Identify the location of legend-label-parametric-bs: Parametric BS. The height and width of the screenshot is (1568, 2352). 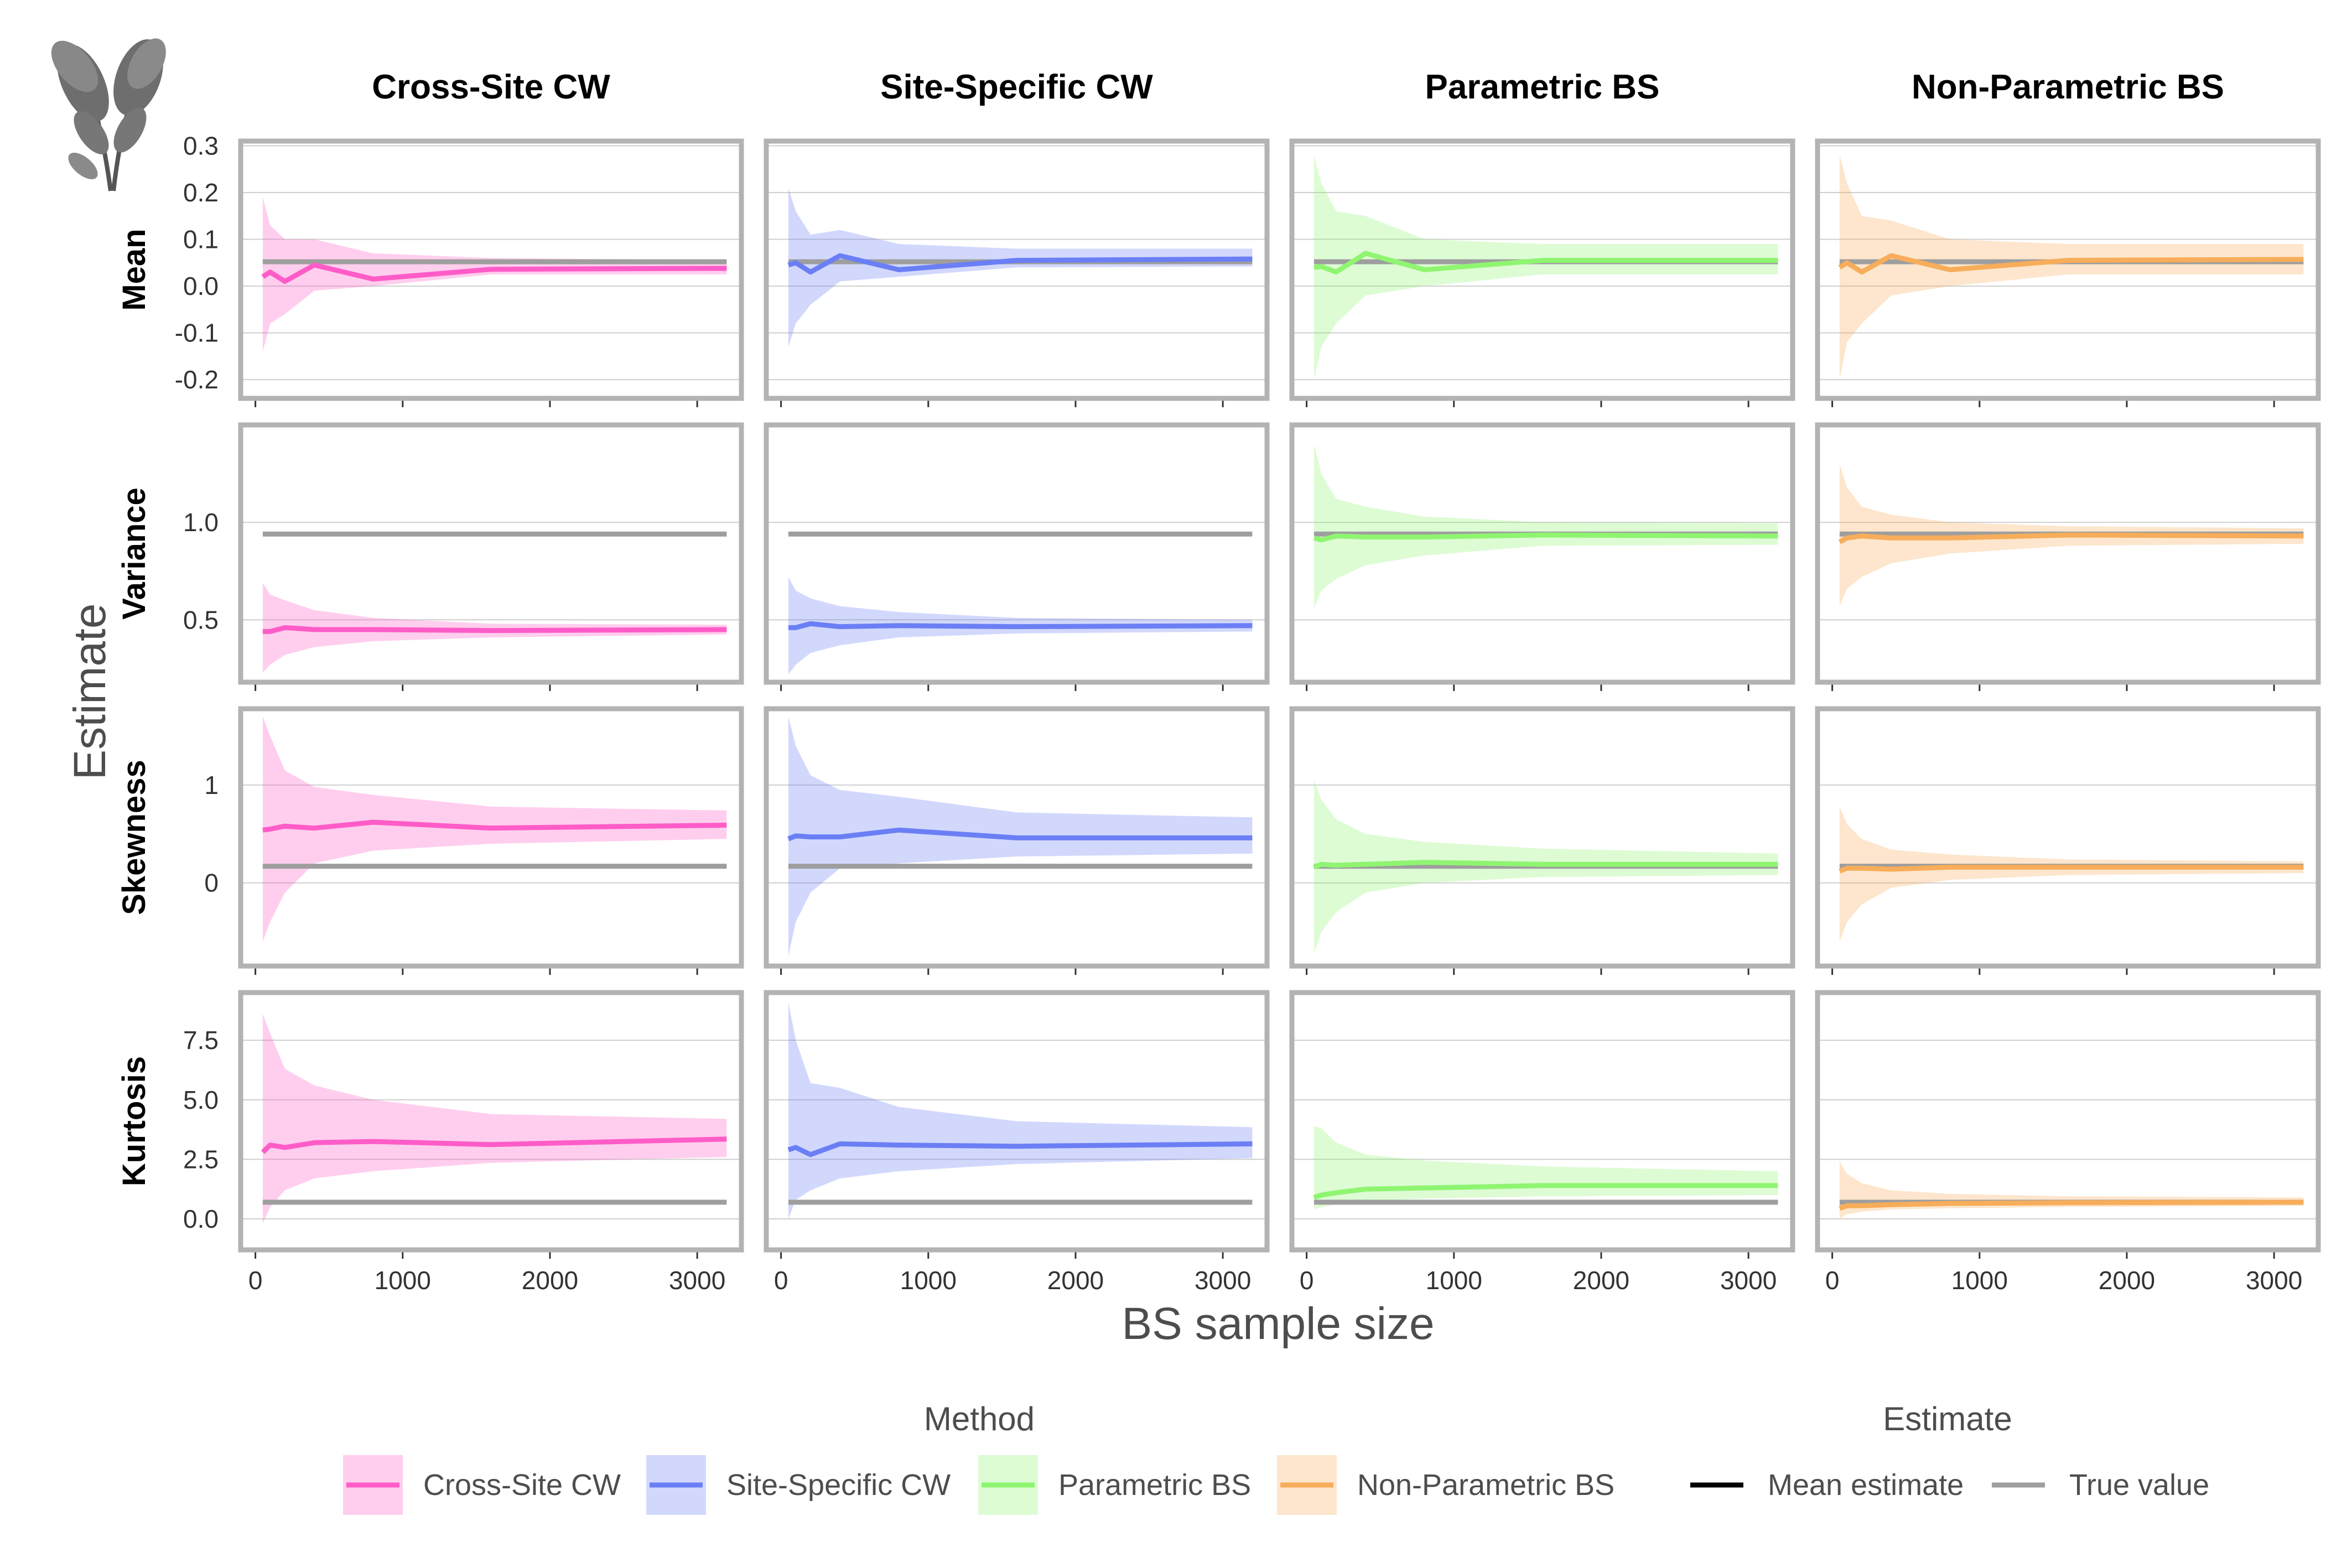
(1154, 1485).